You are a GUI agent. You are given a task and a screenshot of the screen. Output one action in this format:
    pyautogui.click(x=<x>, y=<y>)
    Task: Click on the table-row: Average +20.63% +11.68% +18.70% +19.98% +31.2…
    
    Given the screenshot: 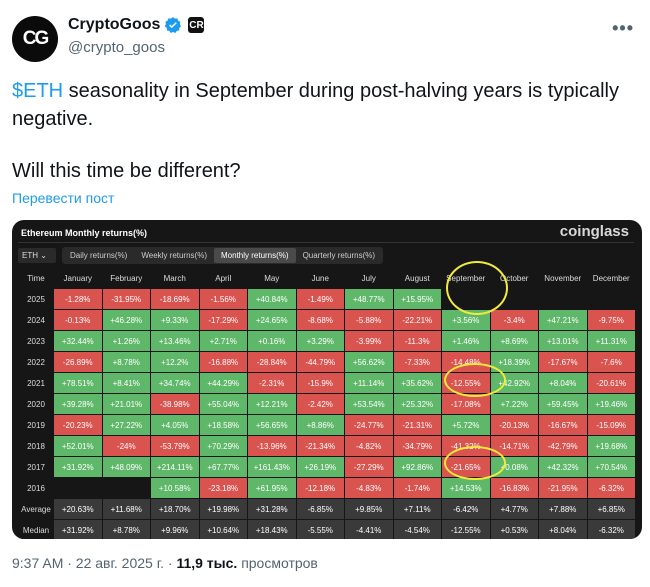 What is the action you would take?
    pyautogui.click(x=327, y=509)
    